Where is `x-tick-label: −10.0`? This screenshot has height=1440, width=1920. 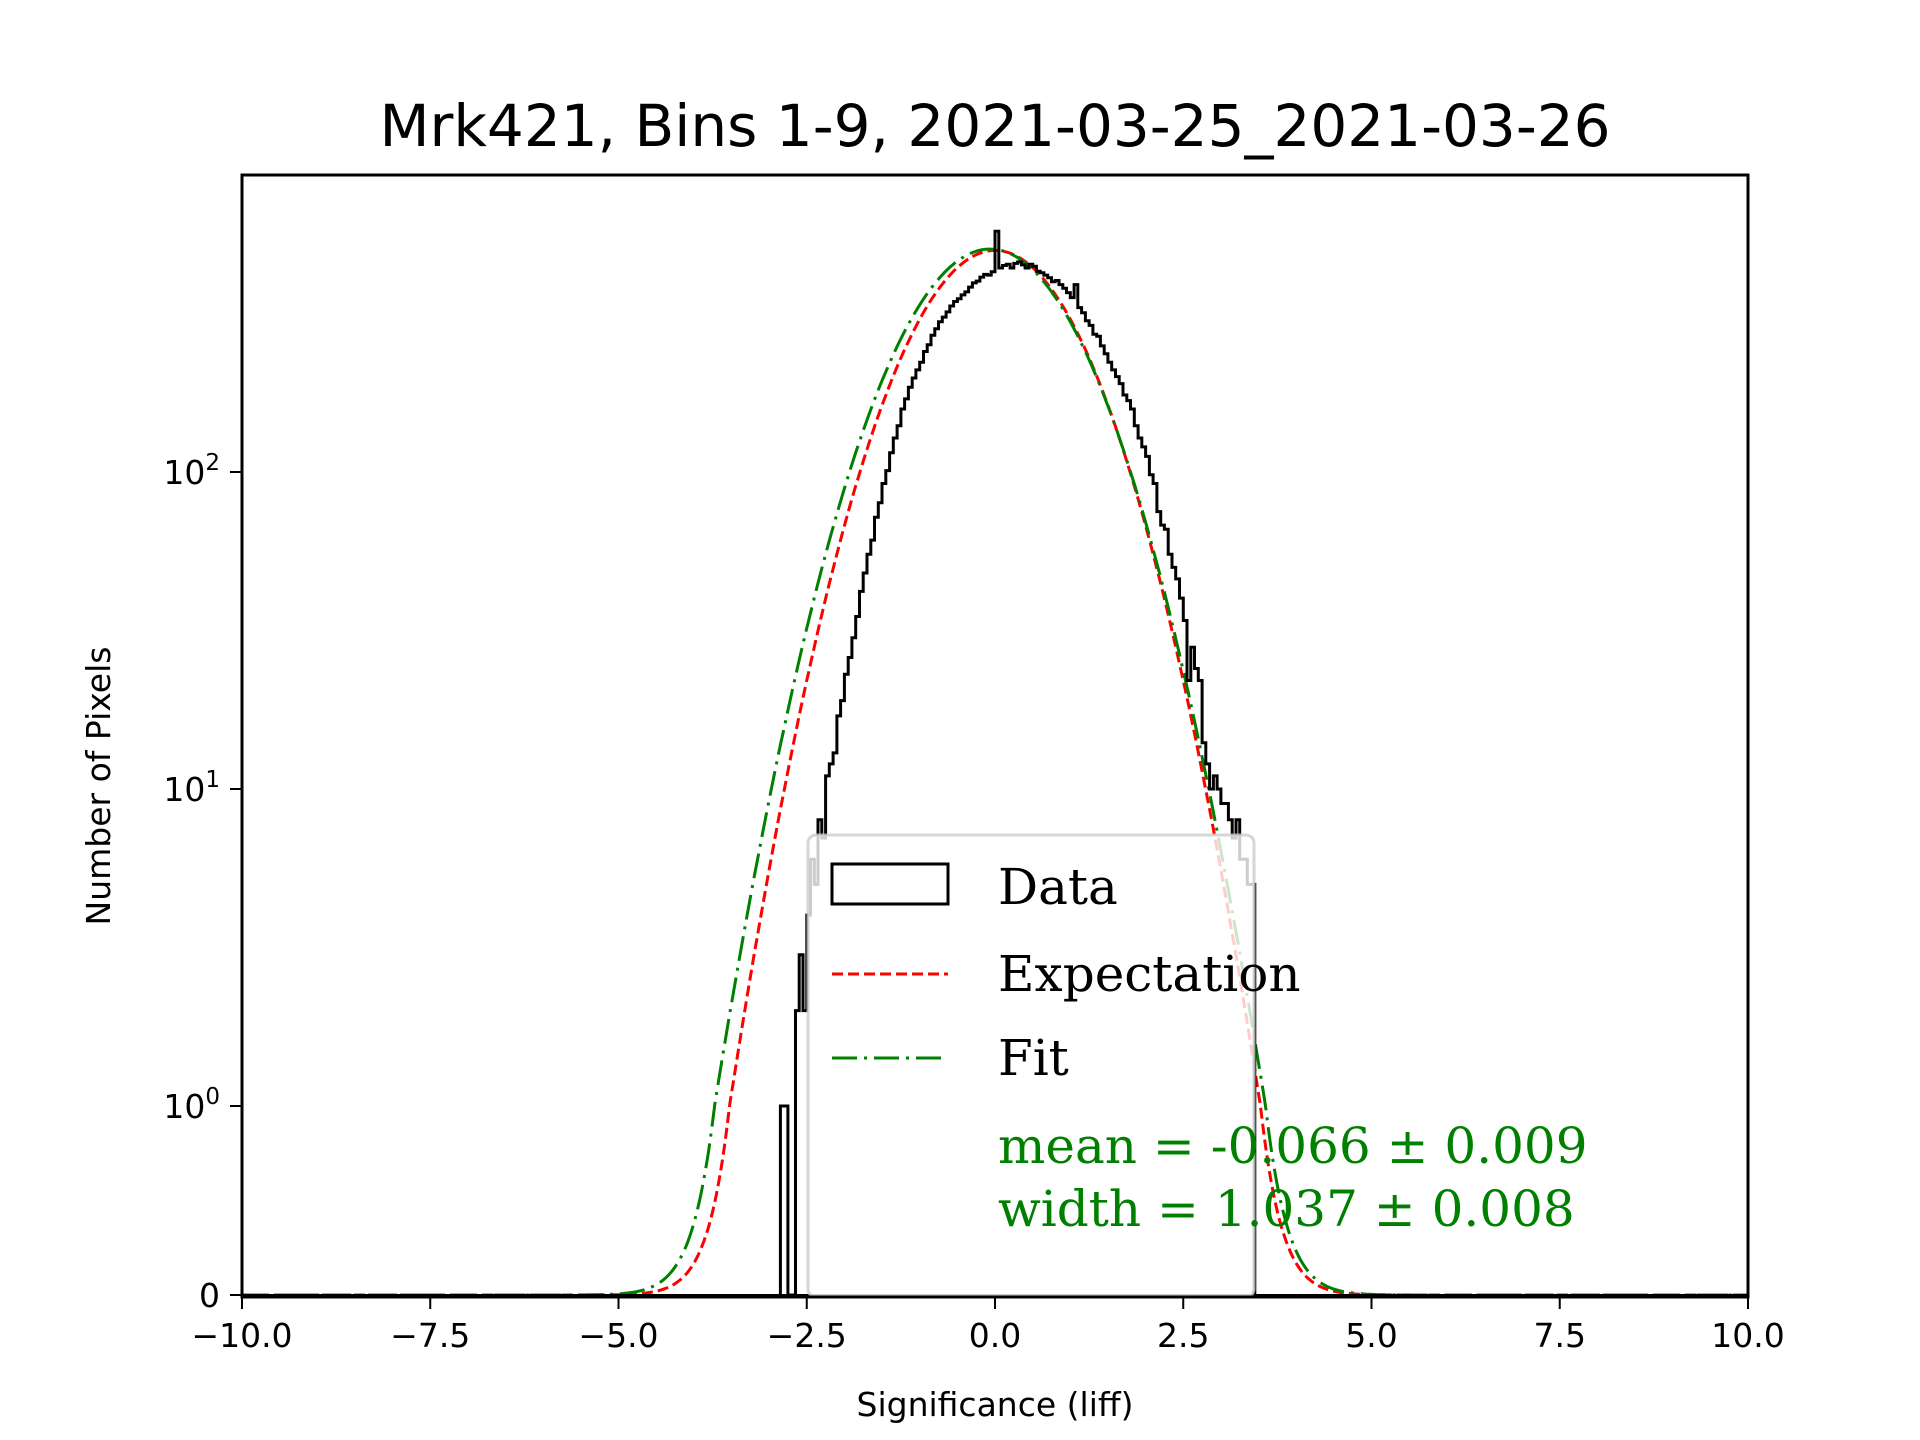
x-tick-label: −10.0 is located at coordinates (241, 1335).